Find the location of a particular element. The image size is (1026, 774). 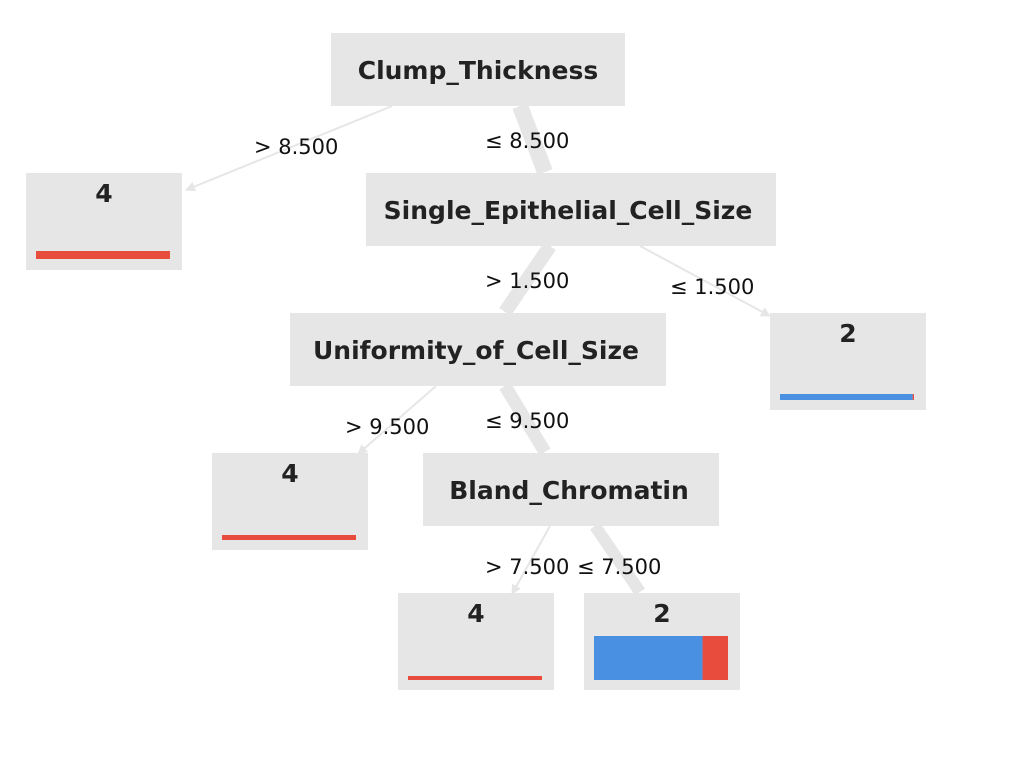

split-node-2: Single_Epithelial_Cell_Size is located at coordinates (571, 209).